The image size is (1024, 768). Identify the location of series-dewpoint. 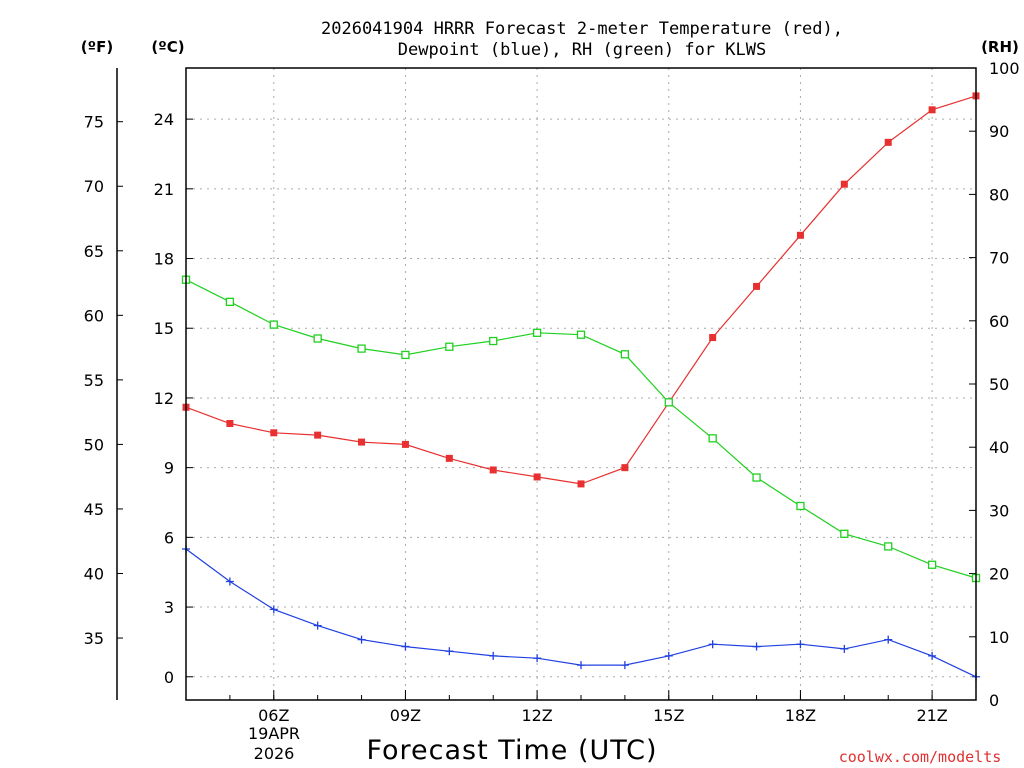
(581, 612).